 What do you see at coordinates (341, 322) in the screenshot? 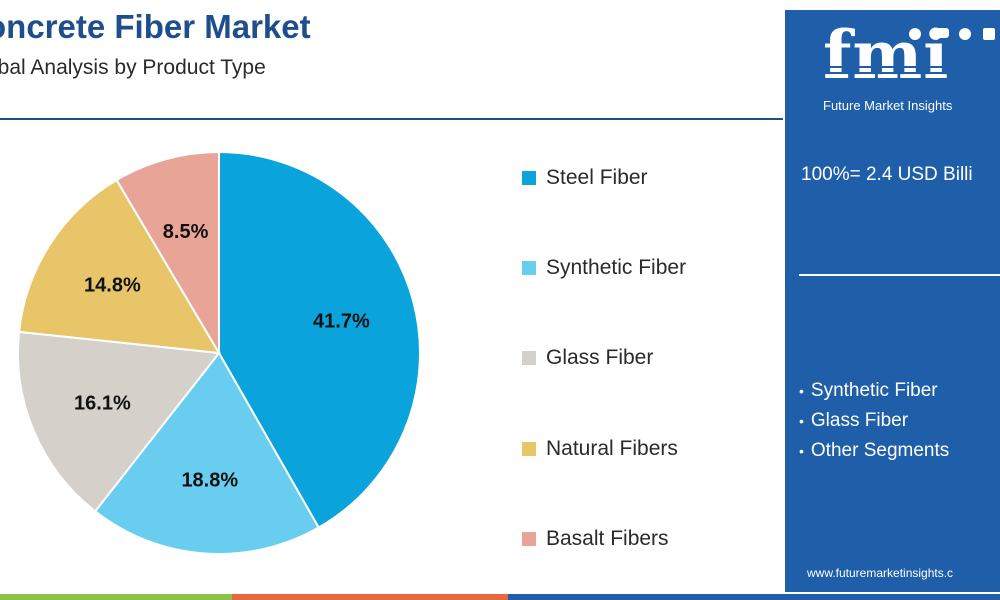
I see `pie-label-steel-fiber: 41.7%` at bounding box center [341, 322].